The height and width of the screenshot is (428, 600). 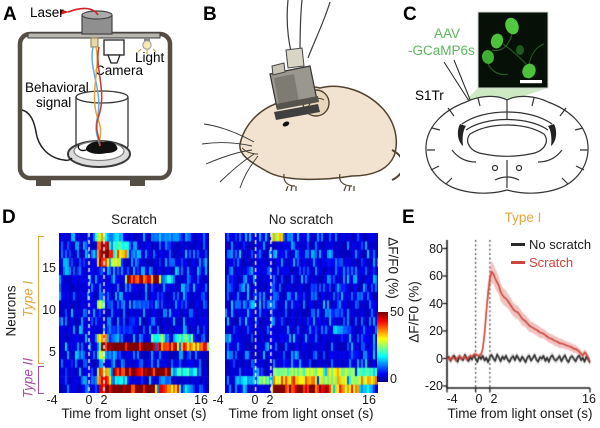 What do you see at coordinates (433, 386) in the screenshot?
I see `ytick-m20: -20` at bounding box center [433, 386].